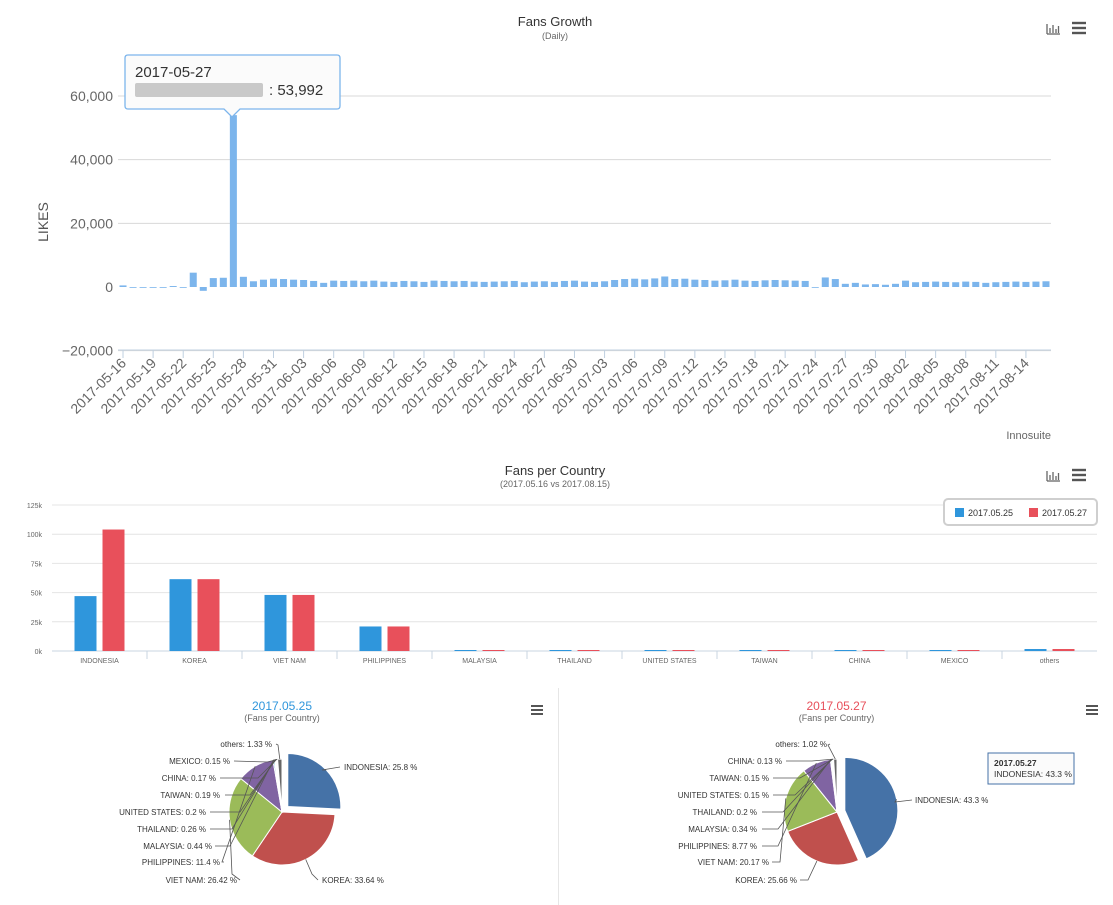 The image size is (1113, 905). I want to click on growth-subtitle: (Daily), so click(555, 36).